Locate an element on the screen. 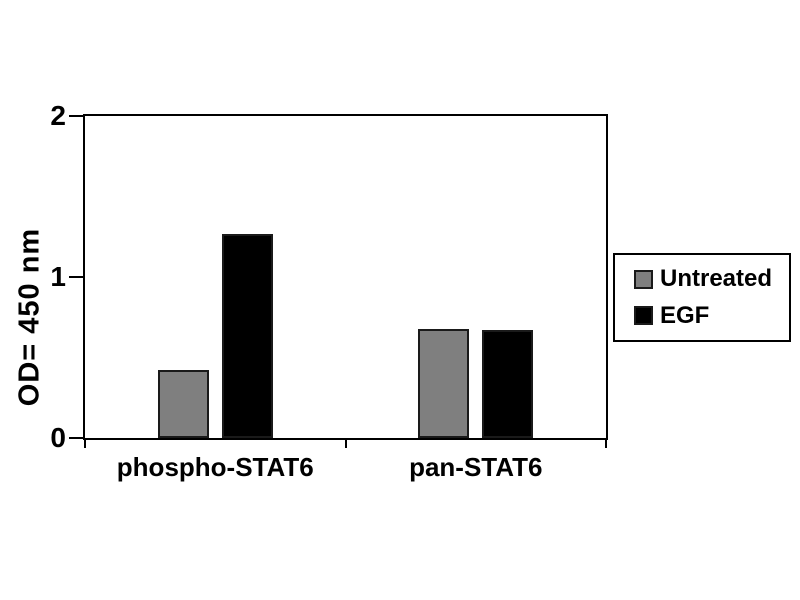  legend-item-untreated: Untreated is located at coordinates (711, 279).